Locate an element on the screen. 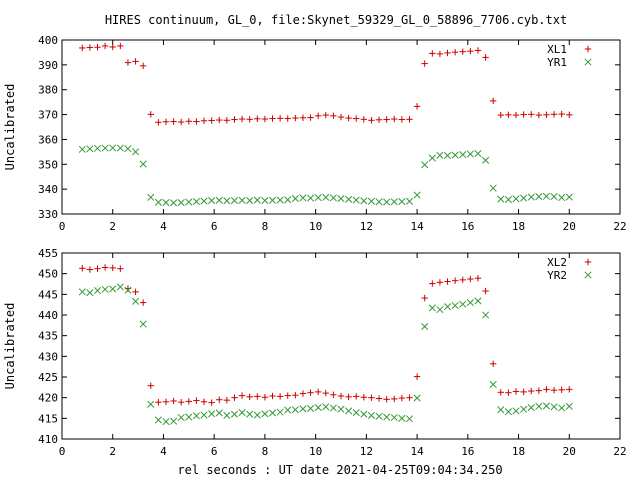 Image resolution: width=640 pixels, height=480 pixels. legend-label-yr1: YR1 is located at coordinates (557, 62).